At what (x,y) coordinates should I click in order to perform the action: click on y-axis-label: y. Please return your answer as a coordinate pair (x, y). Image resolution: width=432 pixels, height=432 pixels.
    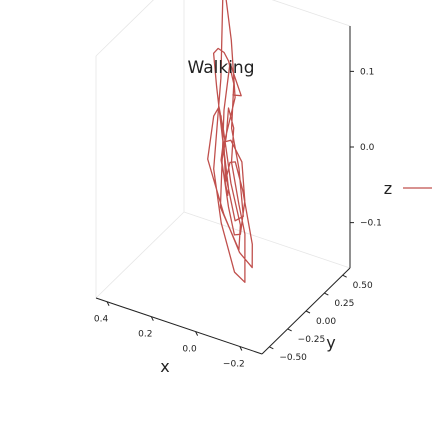
    Looking at the image, I should click on (330, 342).